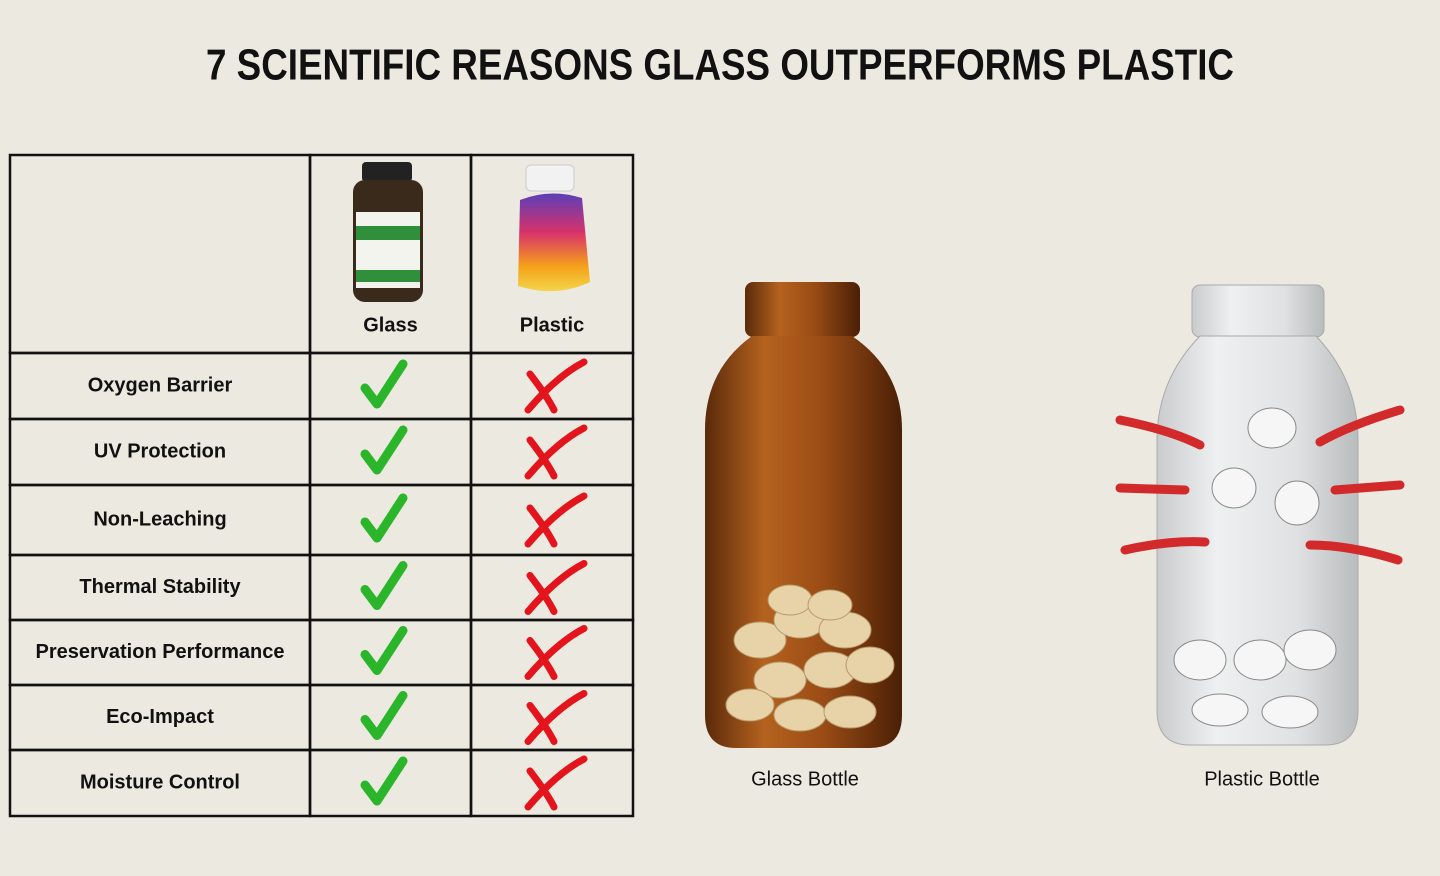 Image resolution: width=1440 pixels, height=876 pixels. I want to click on row-label: UV Protection, so click(160, 451).